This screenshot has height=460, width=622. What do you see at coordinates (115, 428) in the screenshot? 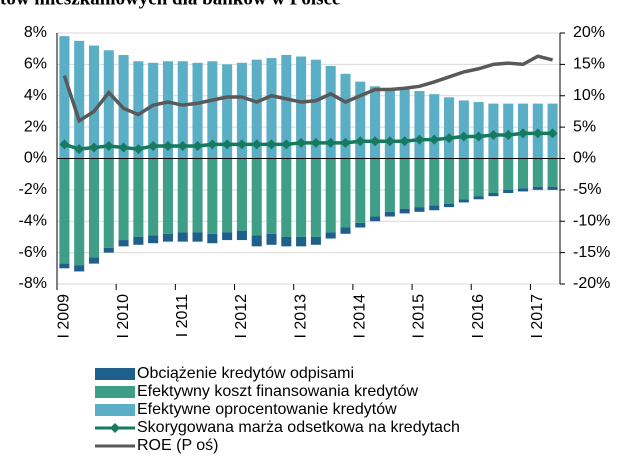
I see `legend-marker` at bounding box center [115, 428].